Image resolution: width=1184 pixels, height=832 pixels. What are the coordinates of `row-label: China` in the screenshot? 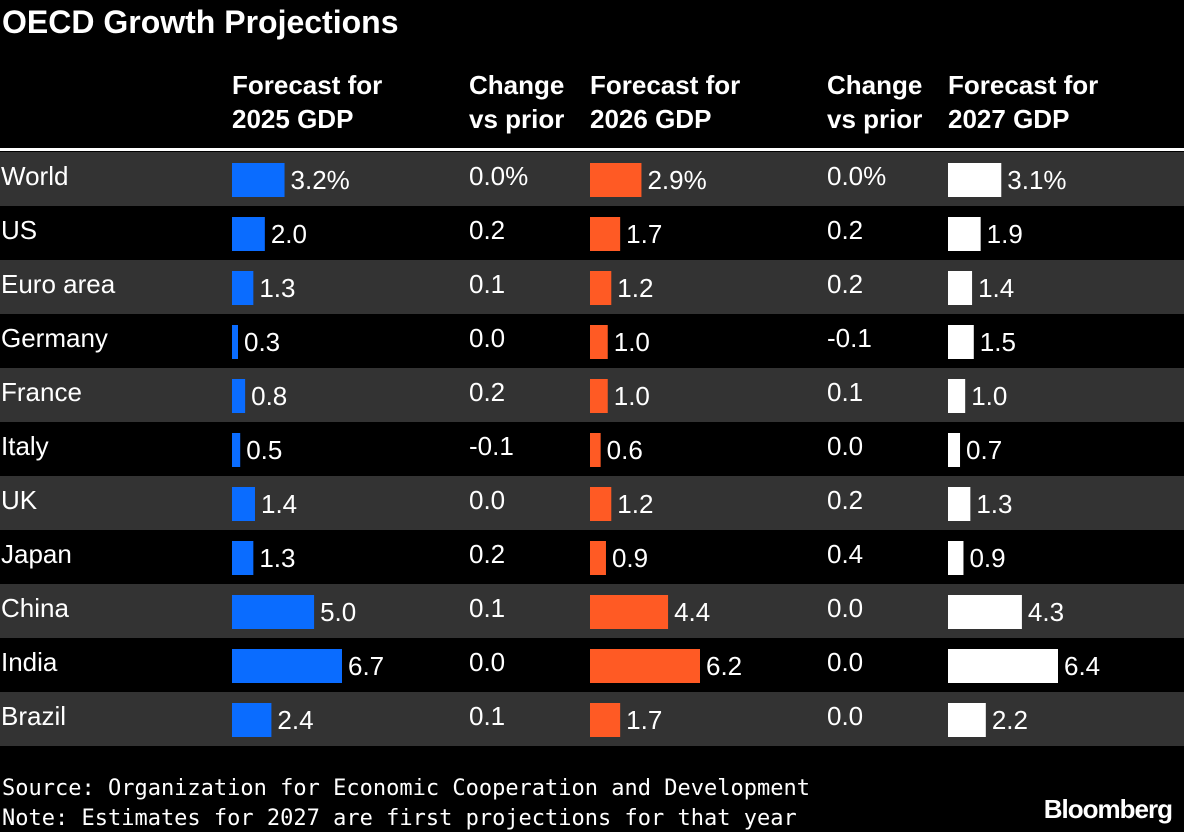 It's located at (35, 608).